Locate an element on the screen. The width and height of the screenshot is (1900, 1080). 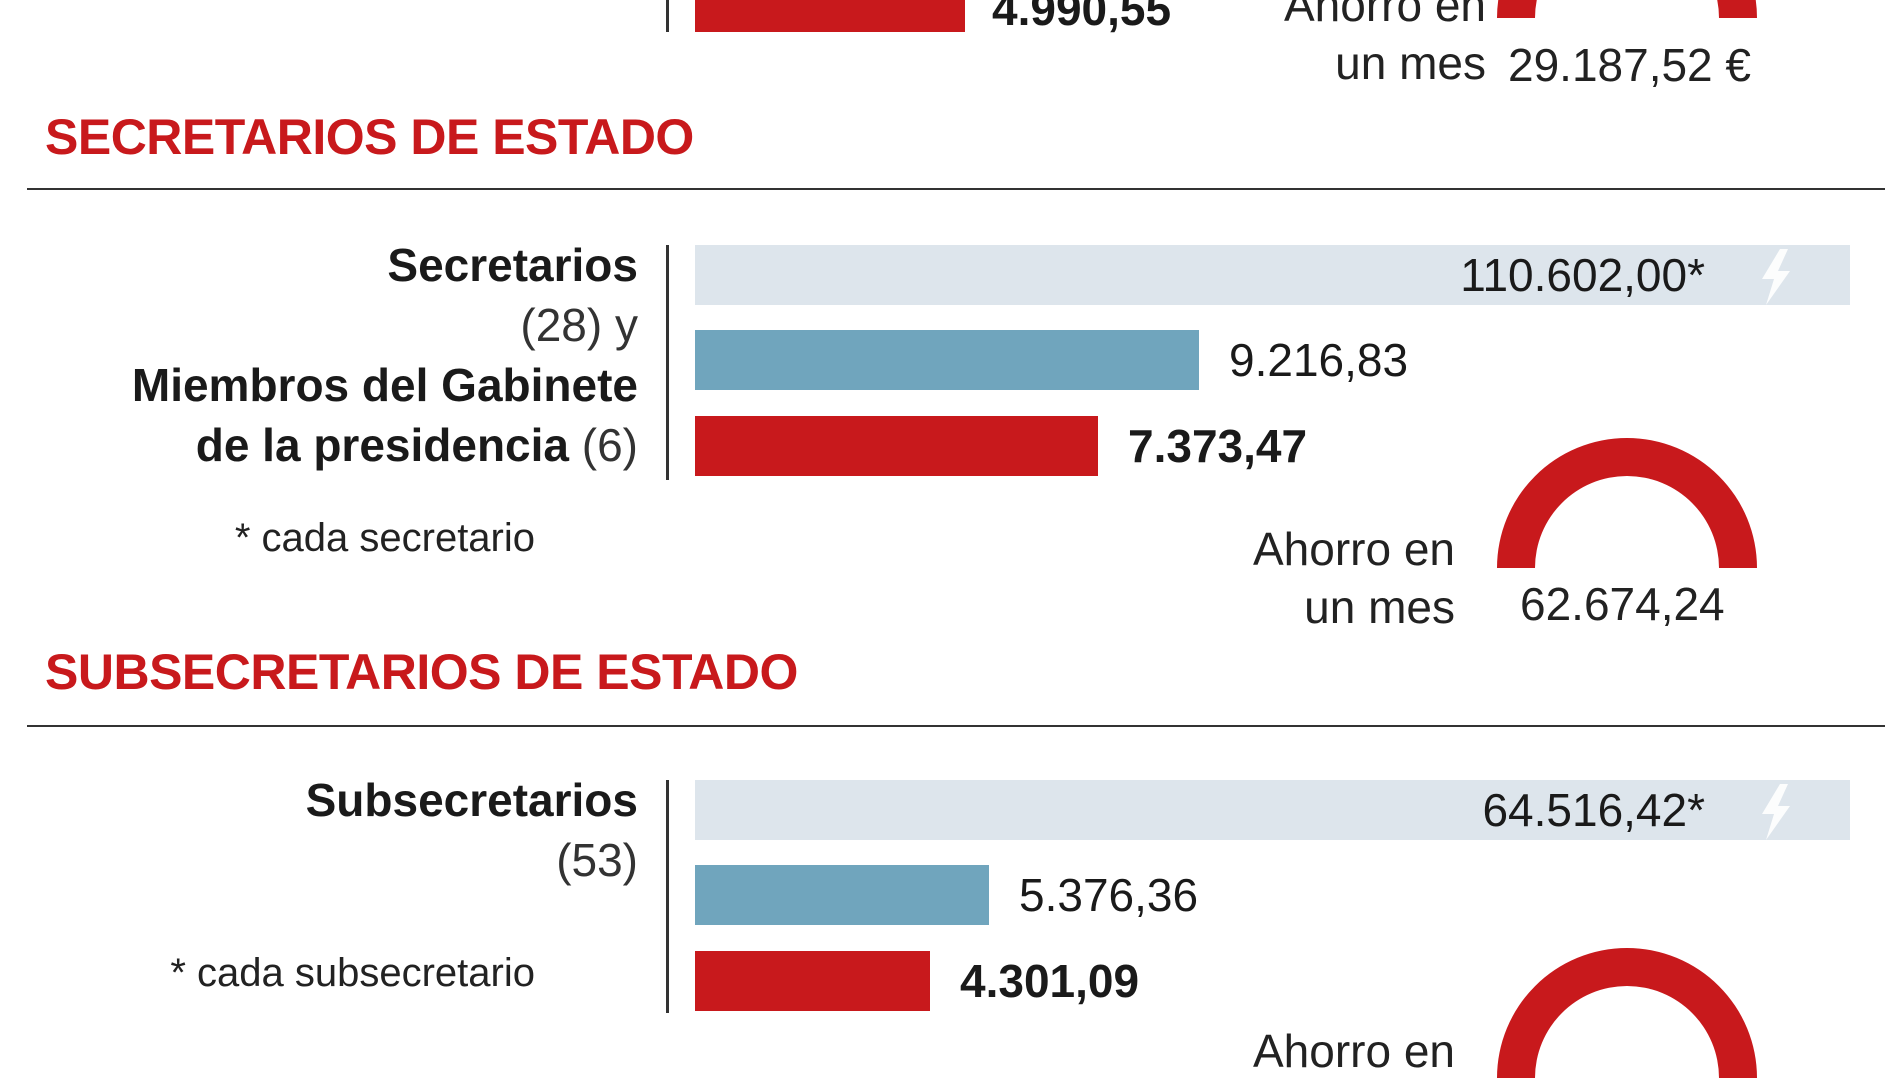
row-label-line: (28) y is located at coordinates (385, 325).